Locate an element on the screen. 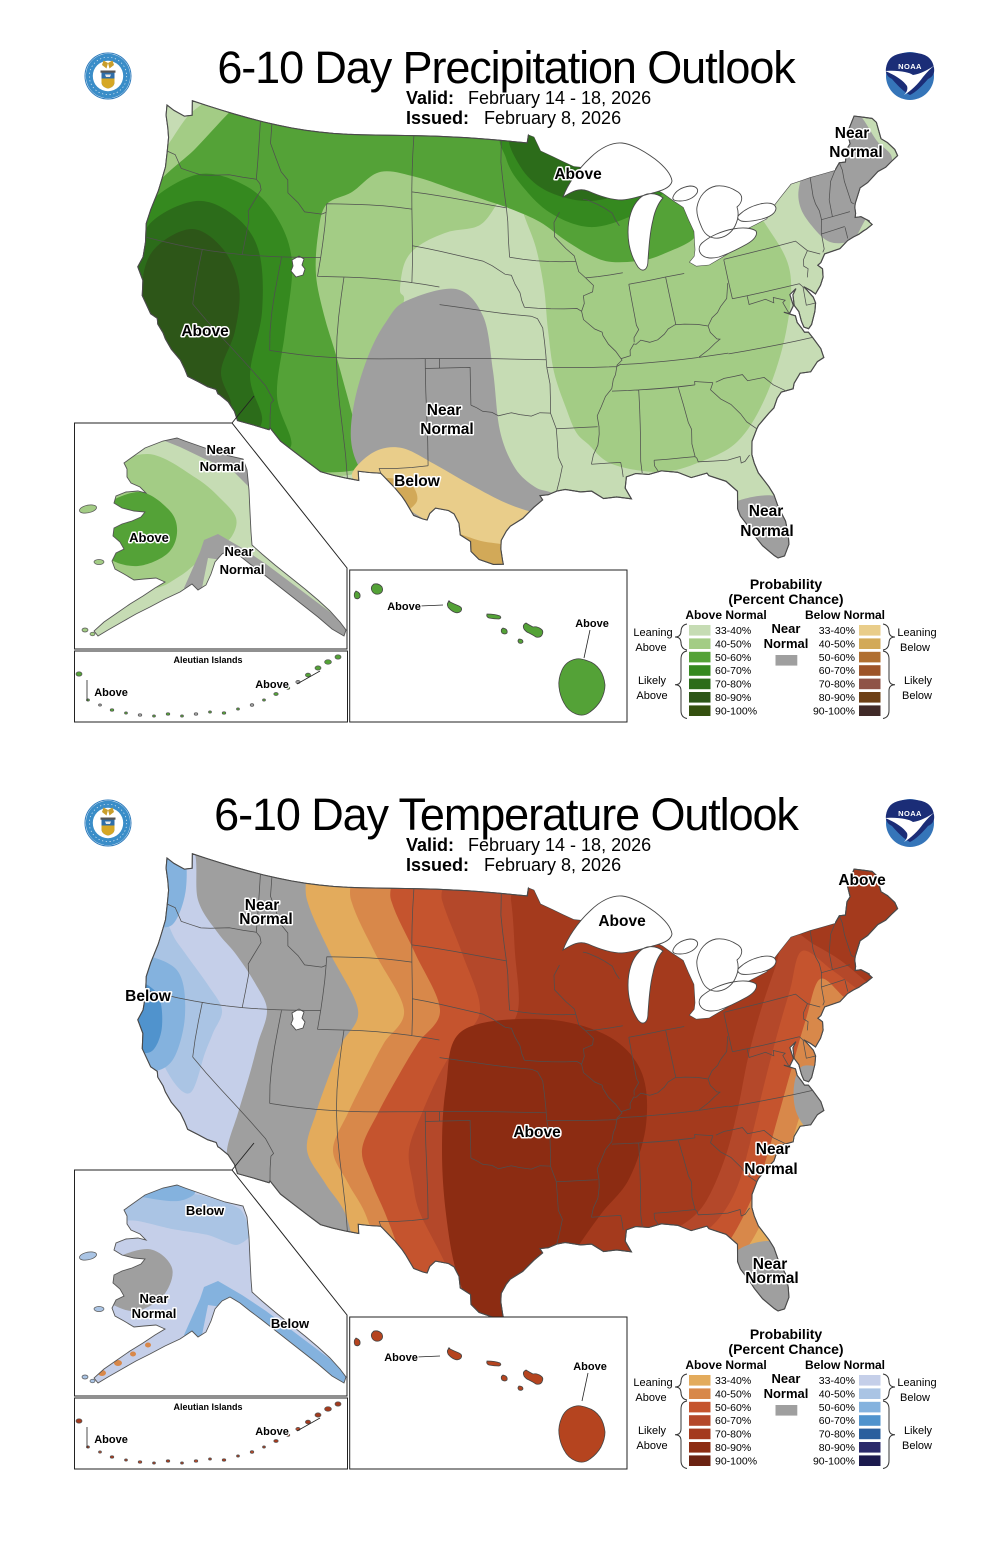 The image size is (990, 1541). svg-text: 6-10 Day Precipitation Outlook is located at coordinates (506, 67).